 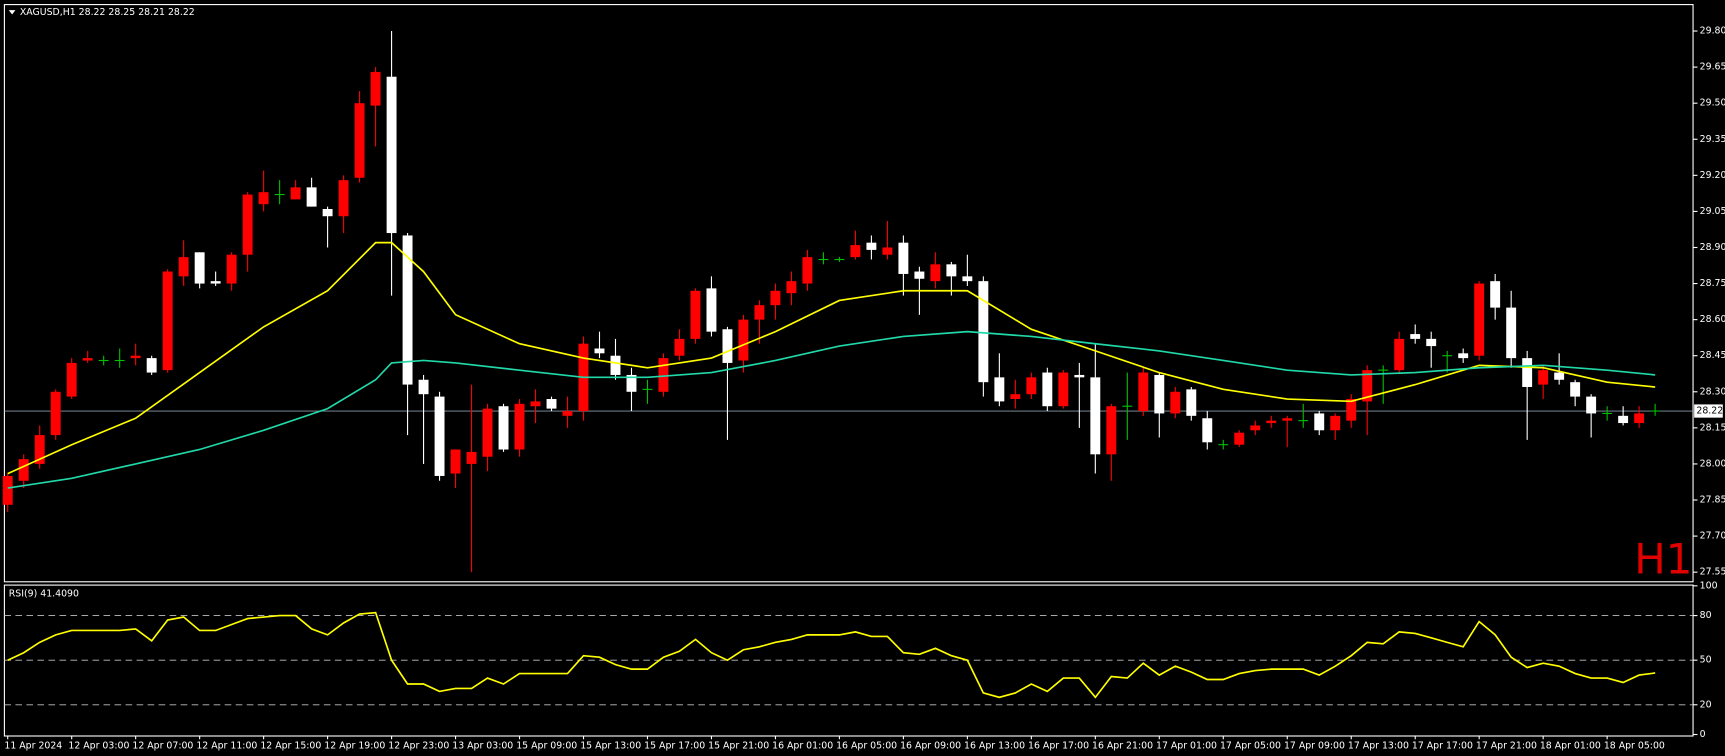 What do you see at coordinates (1712, 391) in the screenshot?
I see `y-tick-label: 28.30` at bounding box center [1712, 391].